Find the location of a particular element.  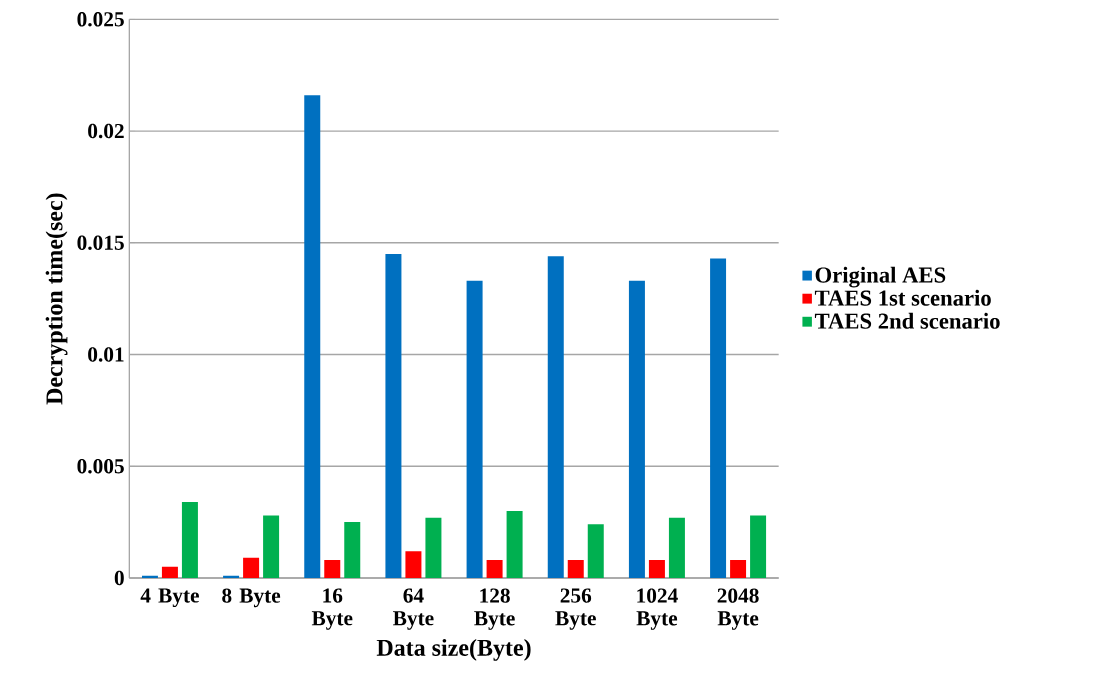

y-tick-label: 0.015 is located at coordinates (100, 243).